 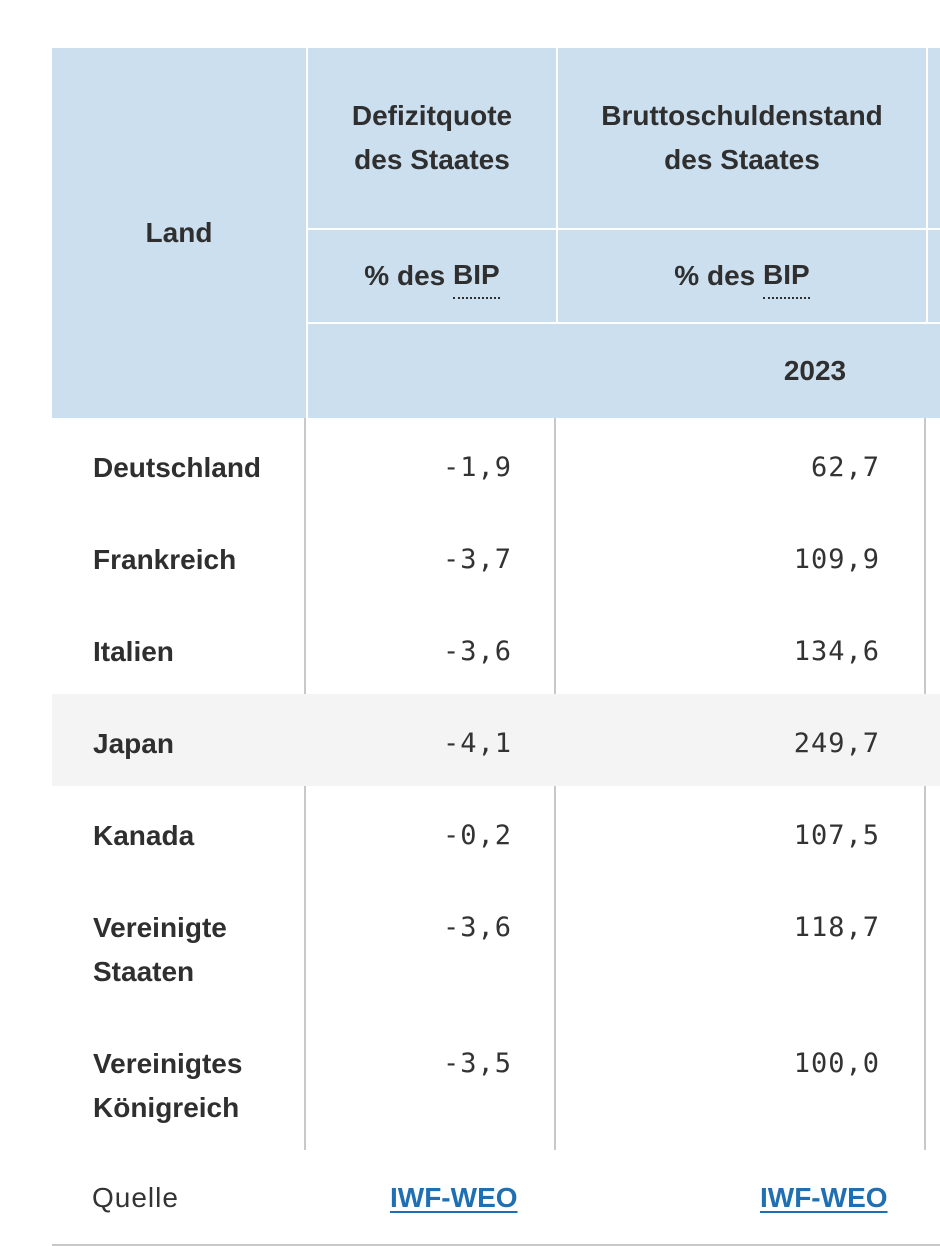 I want to click on table-footer-source: Quelle IWF-WEO IWF-WEO, so click(x=496, y=1198).